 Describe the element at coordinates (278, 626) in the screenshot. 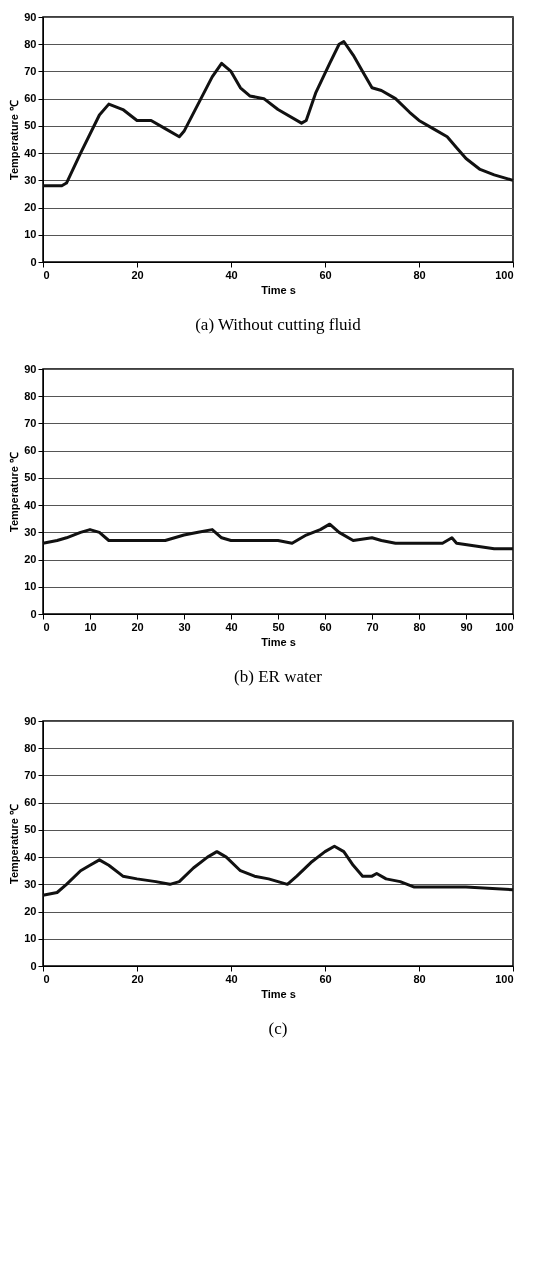

I see `x-tick-label: 50` at that location.